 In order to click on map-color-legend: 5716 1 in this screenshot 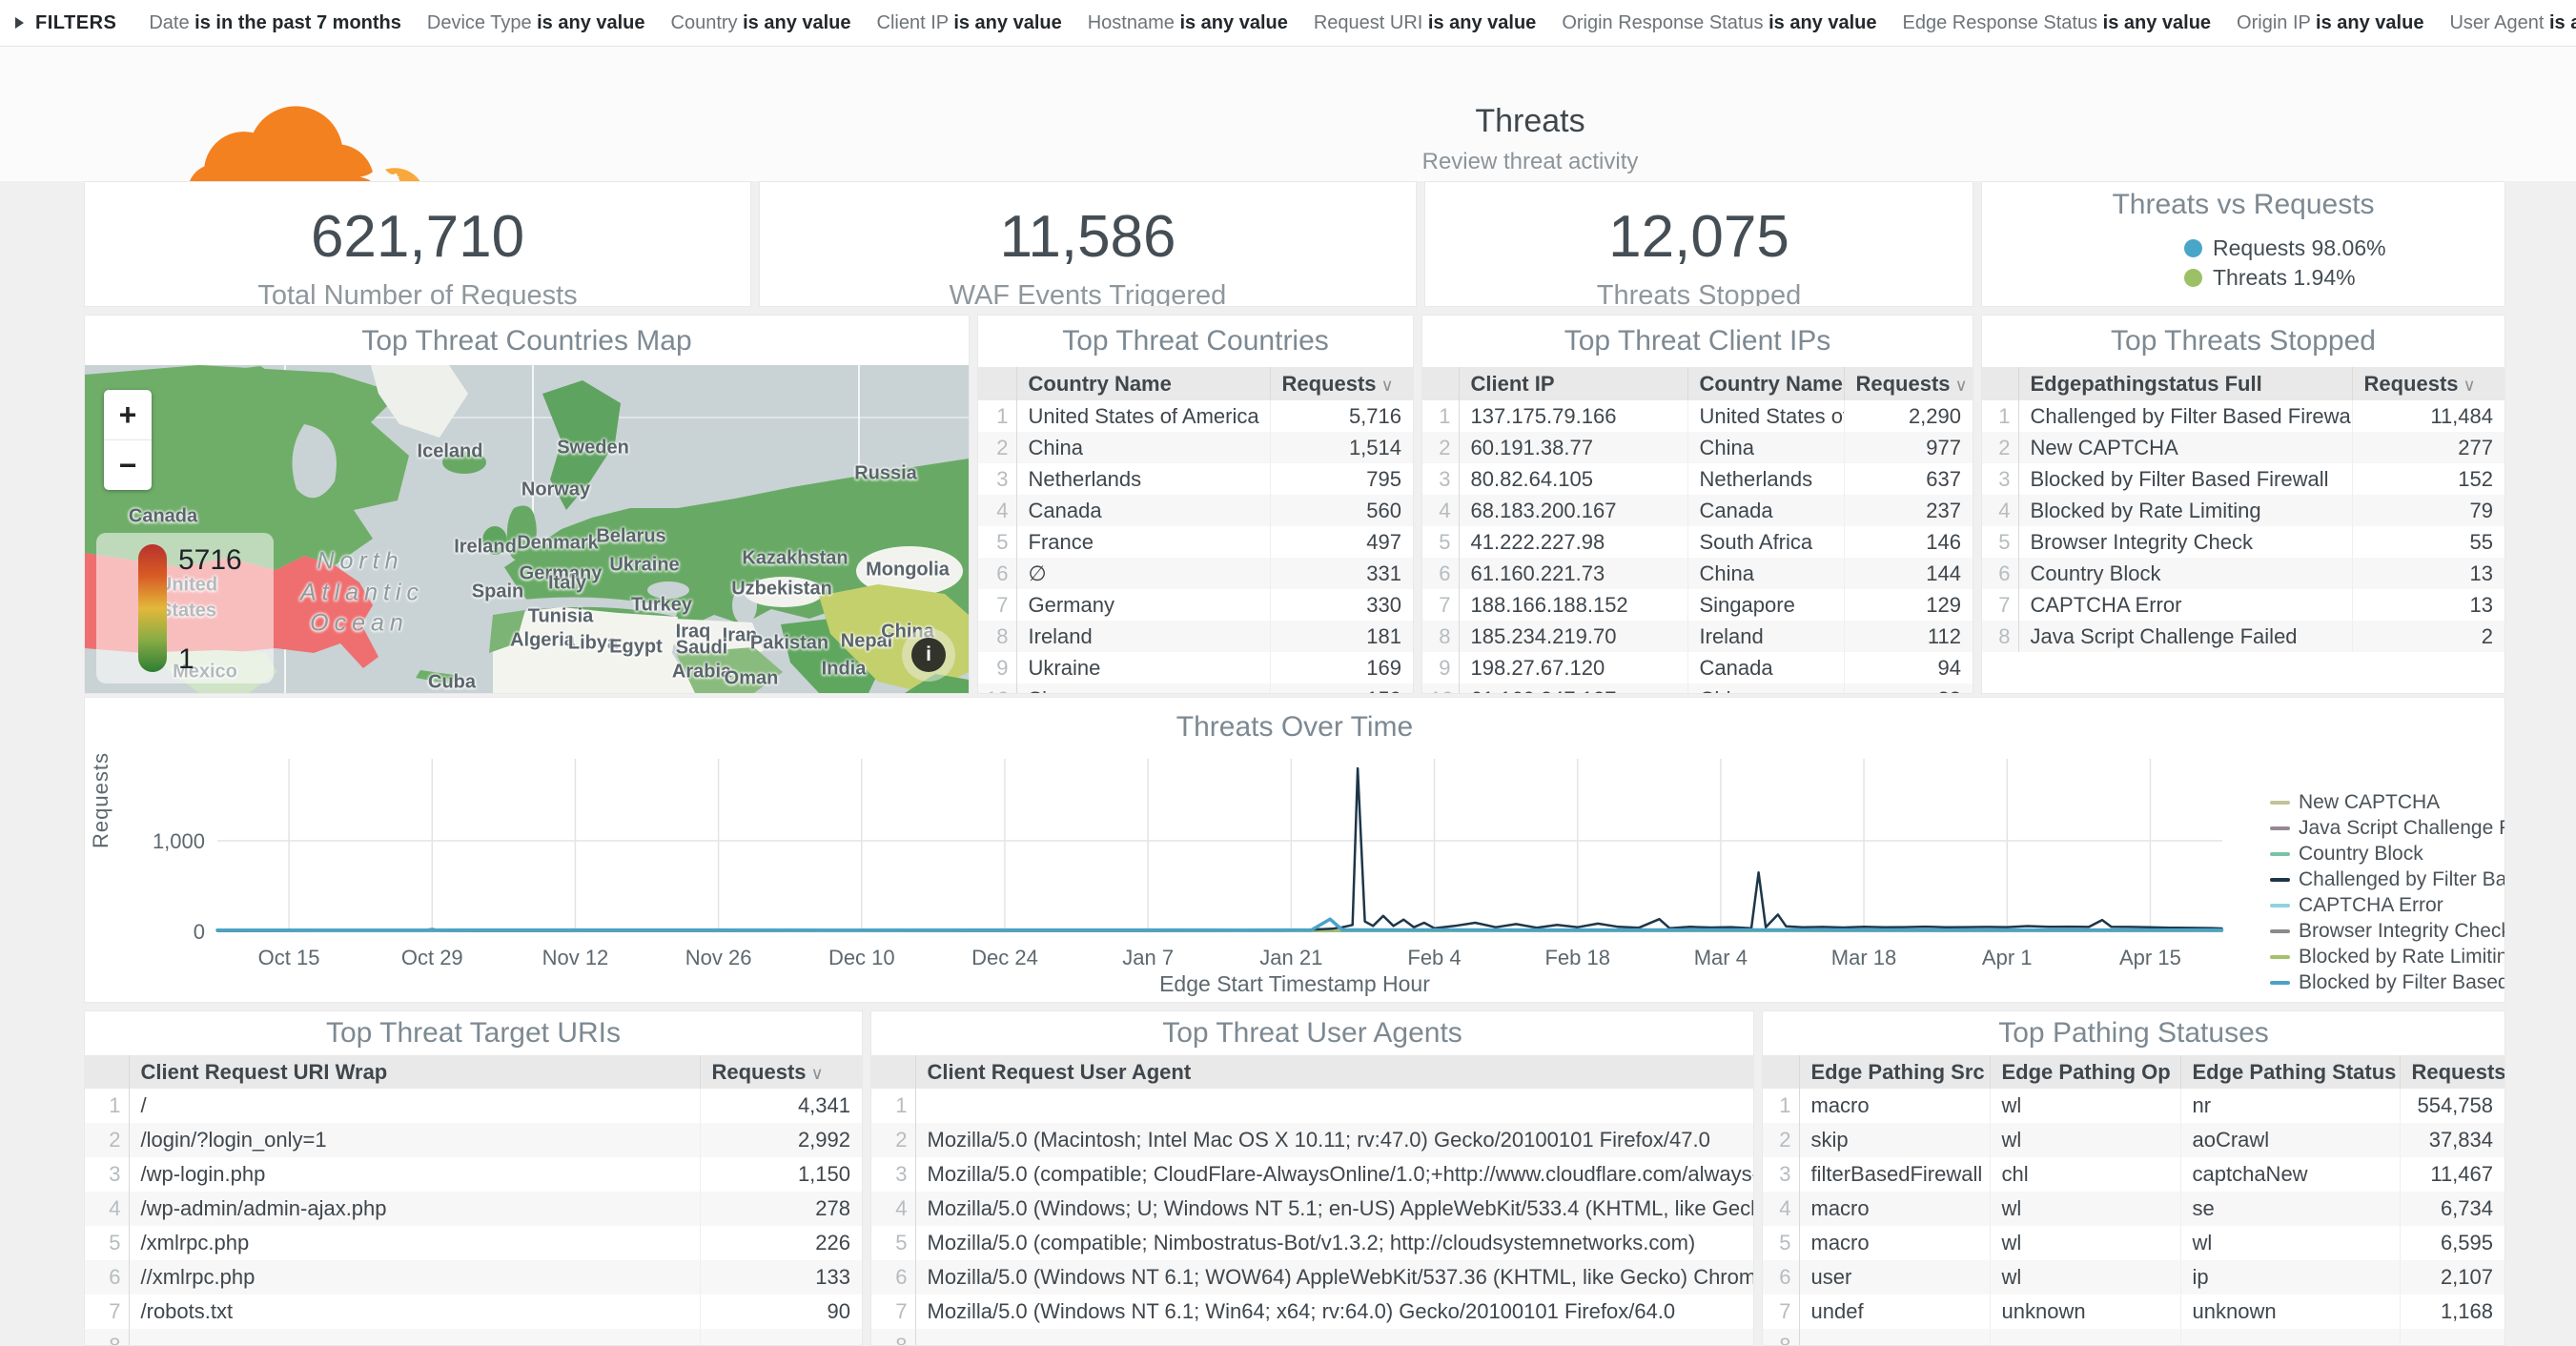, I will do `click(185, 608)`.